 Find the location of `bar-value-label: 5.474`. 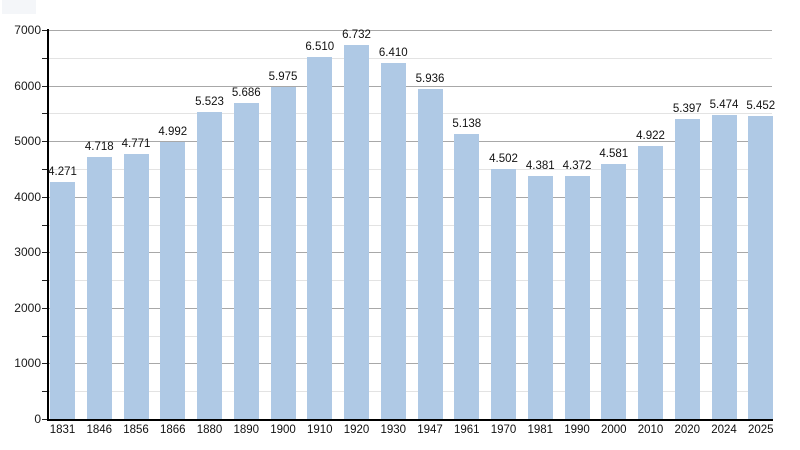

bar-value-label: 5.474 is located at coordinates (724, 104).